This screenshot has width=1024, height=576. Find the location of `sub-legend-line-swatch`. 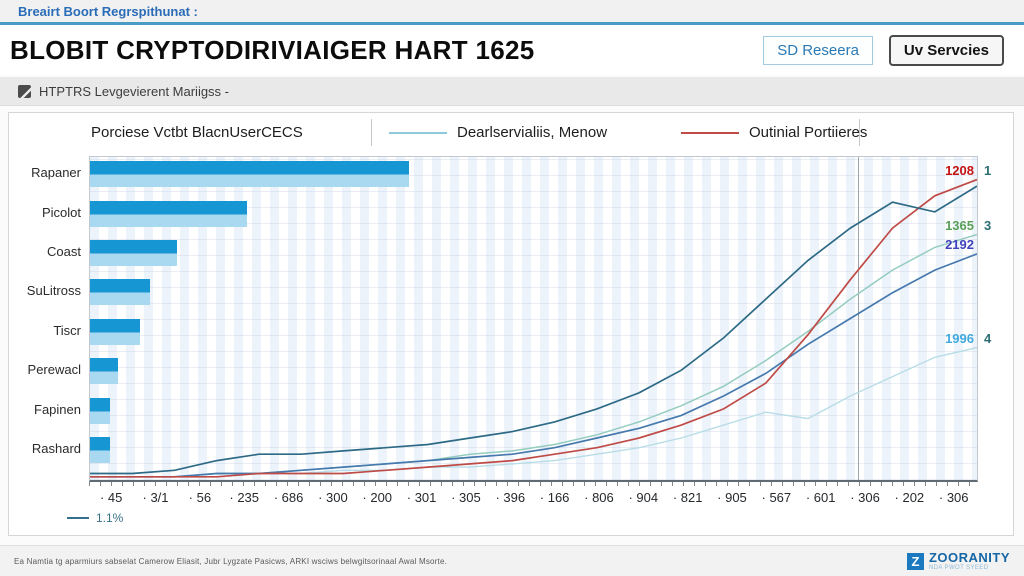

sub-legend-line-swatch is located at coordinates (78, 518).